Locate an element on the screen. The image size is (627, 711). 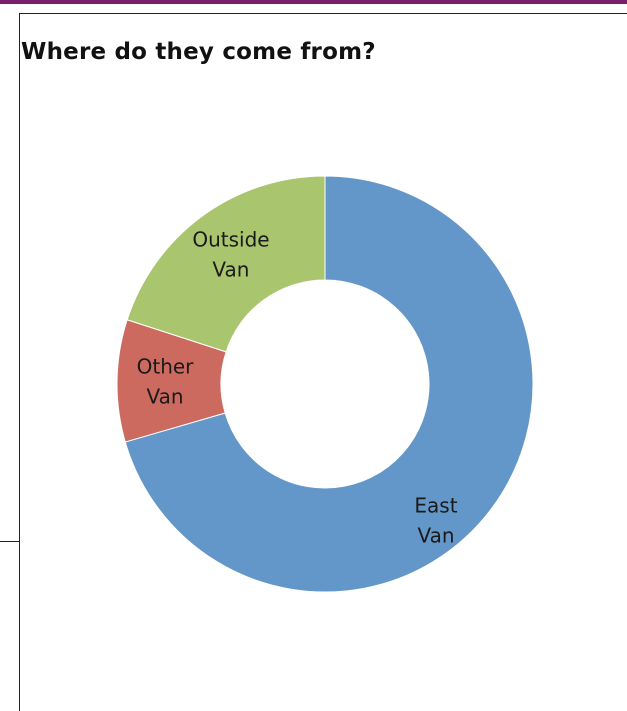
slice-outside-van is located at coordinates (226, 264).